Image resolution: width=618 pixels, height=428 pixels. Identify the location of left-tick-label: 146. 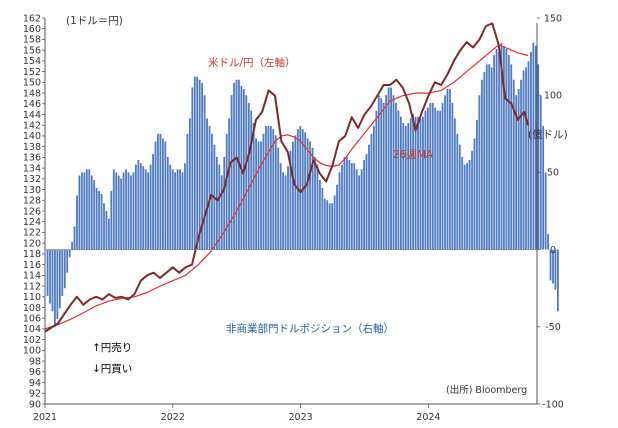
(32, 104).